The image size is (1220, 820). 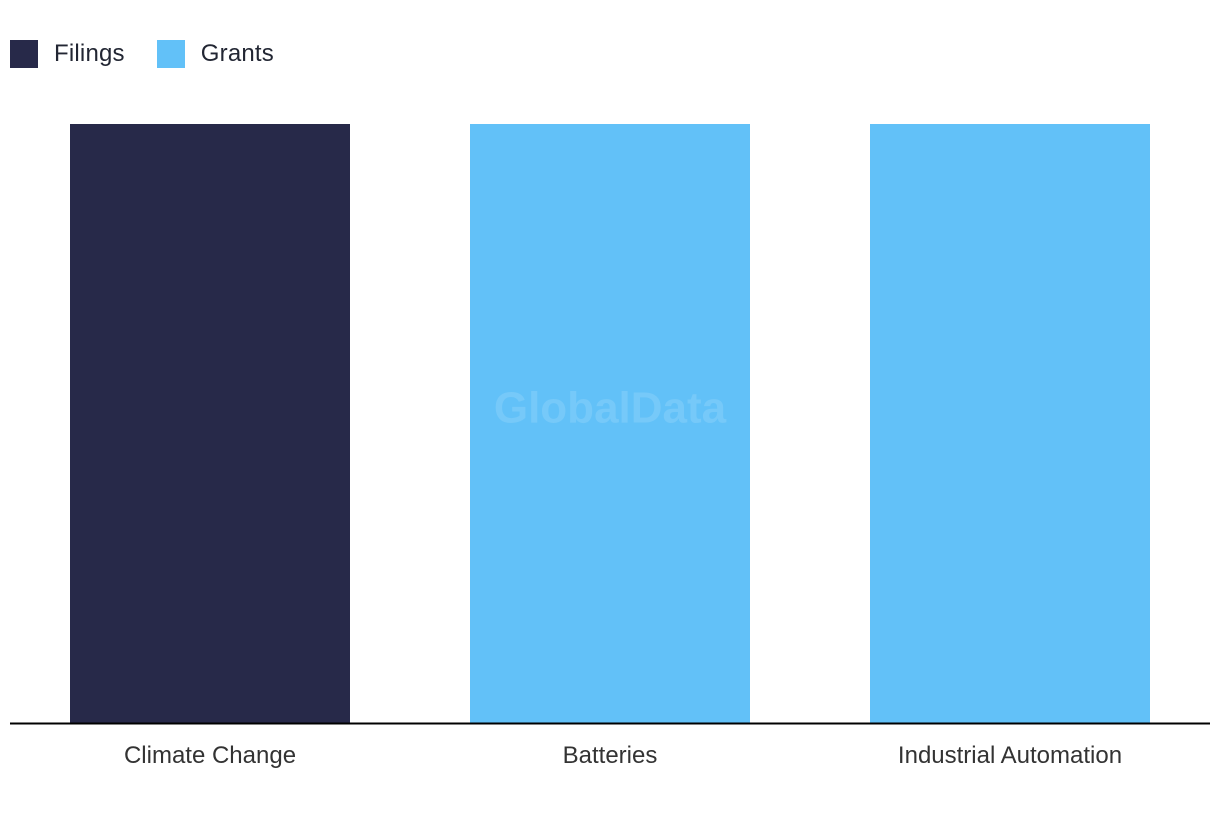 I want to click on x-tick-label: Industrial Automation, so click(x=1010, y=755).